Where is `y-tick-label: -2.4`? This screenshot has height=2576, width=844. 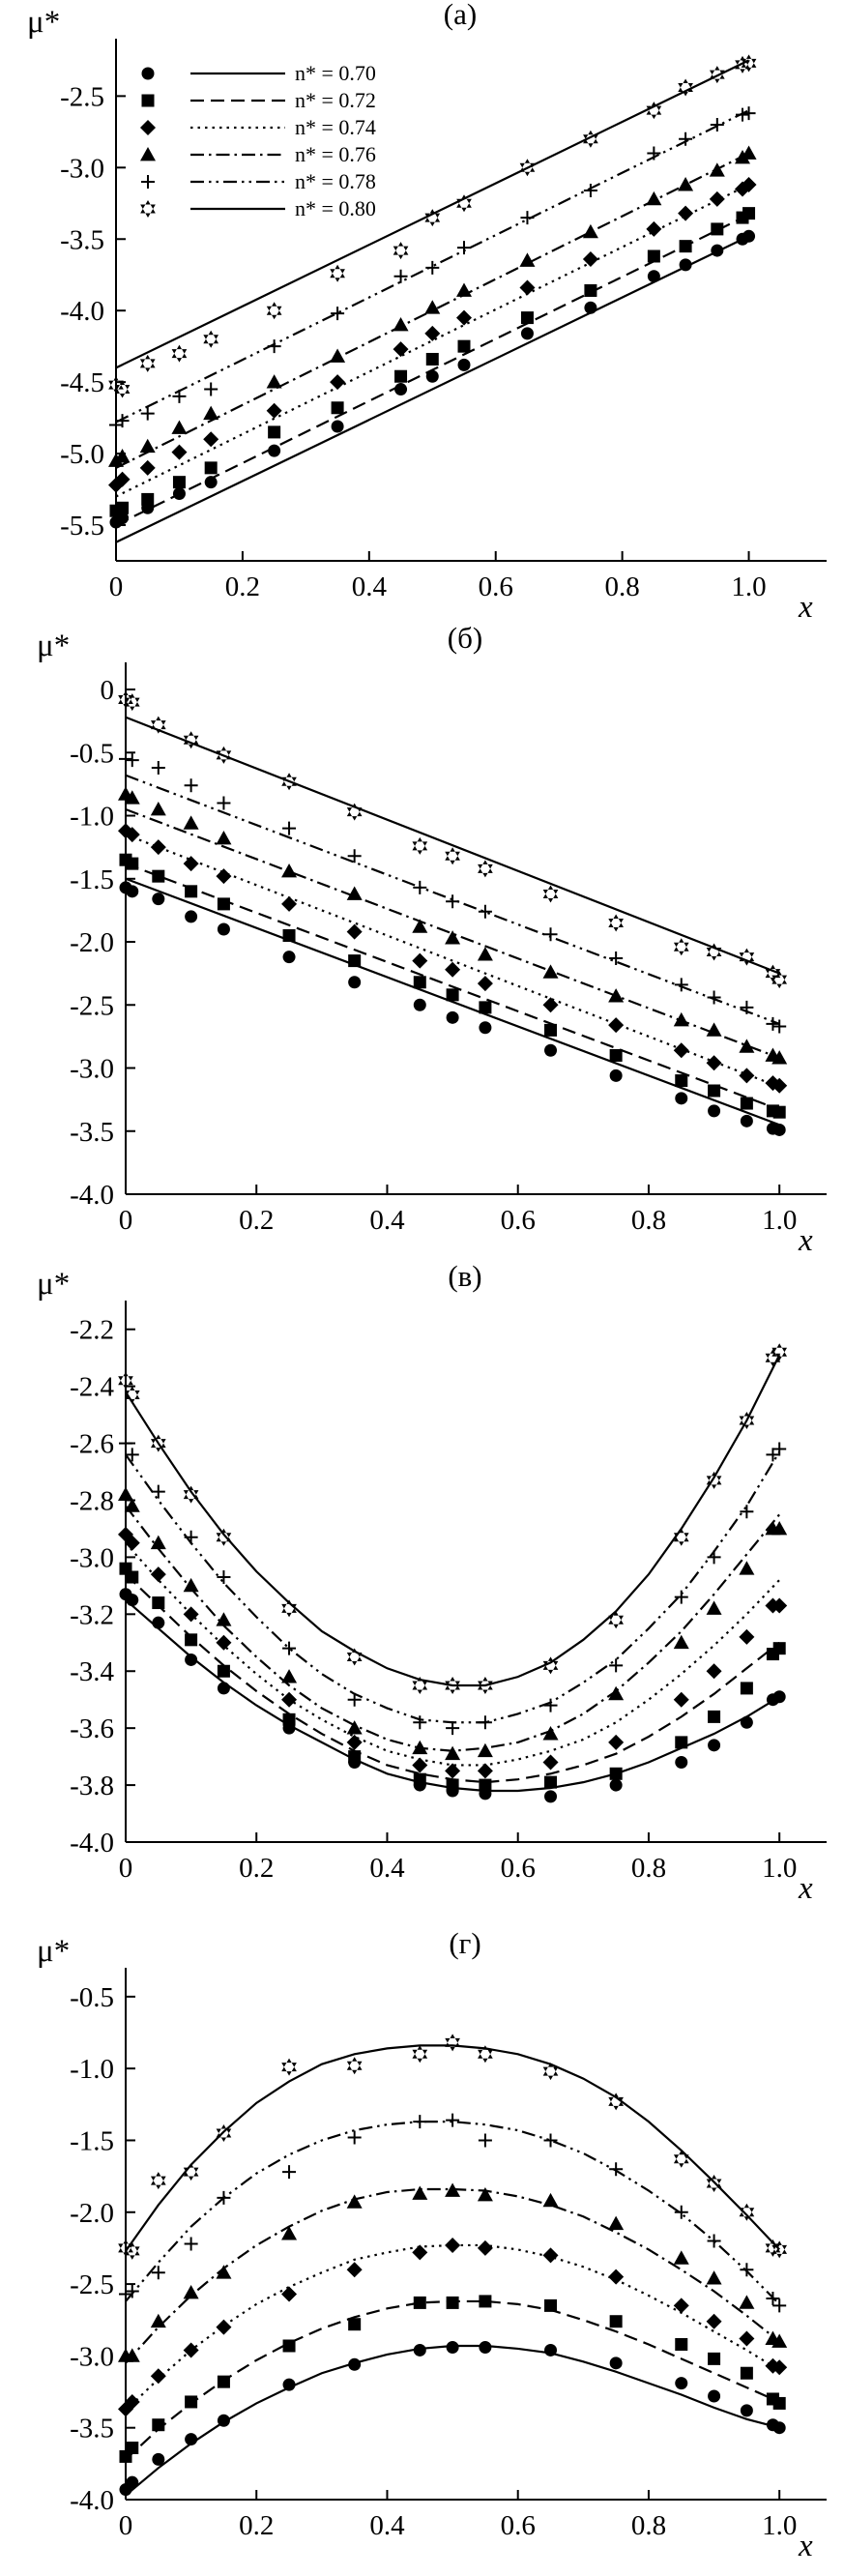
y-tick-label: -2.4 is located at coordinates (92, 1387).